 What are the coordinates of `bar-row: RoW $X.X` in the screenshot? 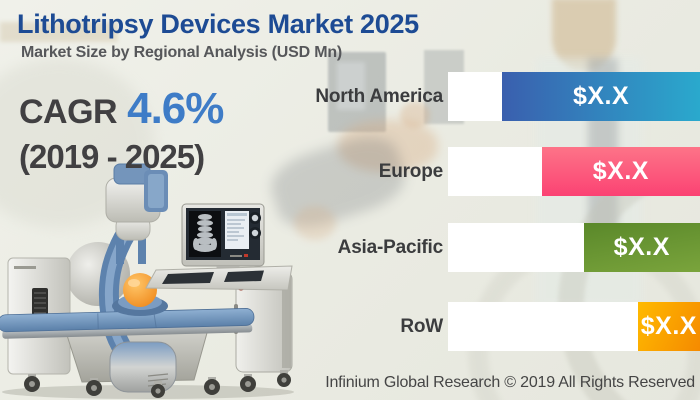 It's located at (350, 326).